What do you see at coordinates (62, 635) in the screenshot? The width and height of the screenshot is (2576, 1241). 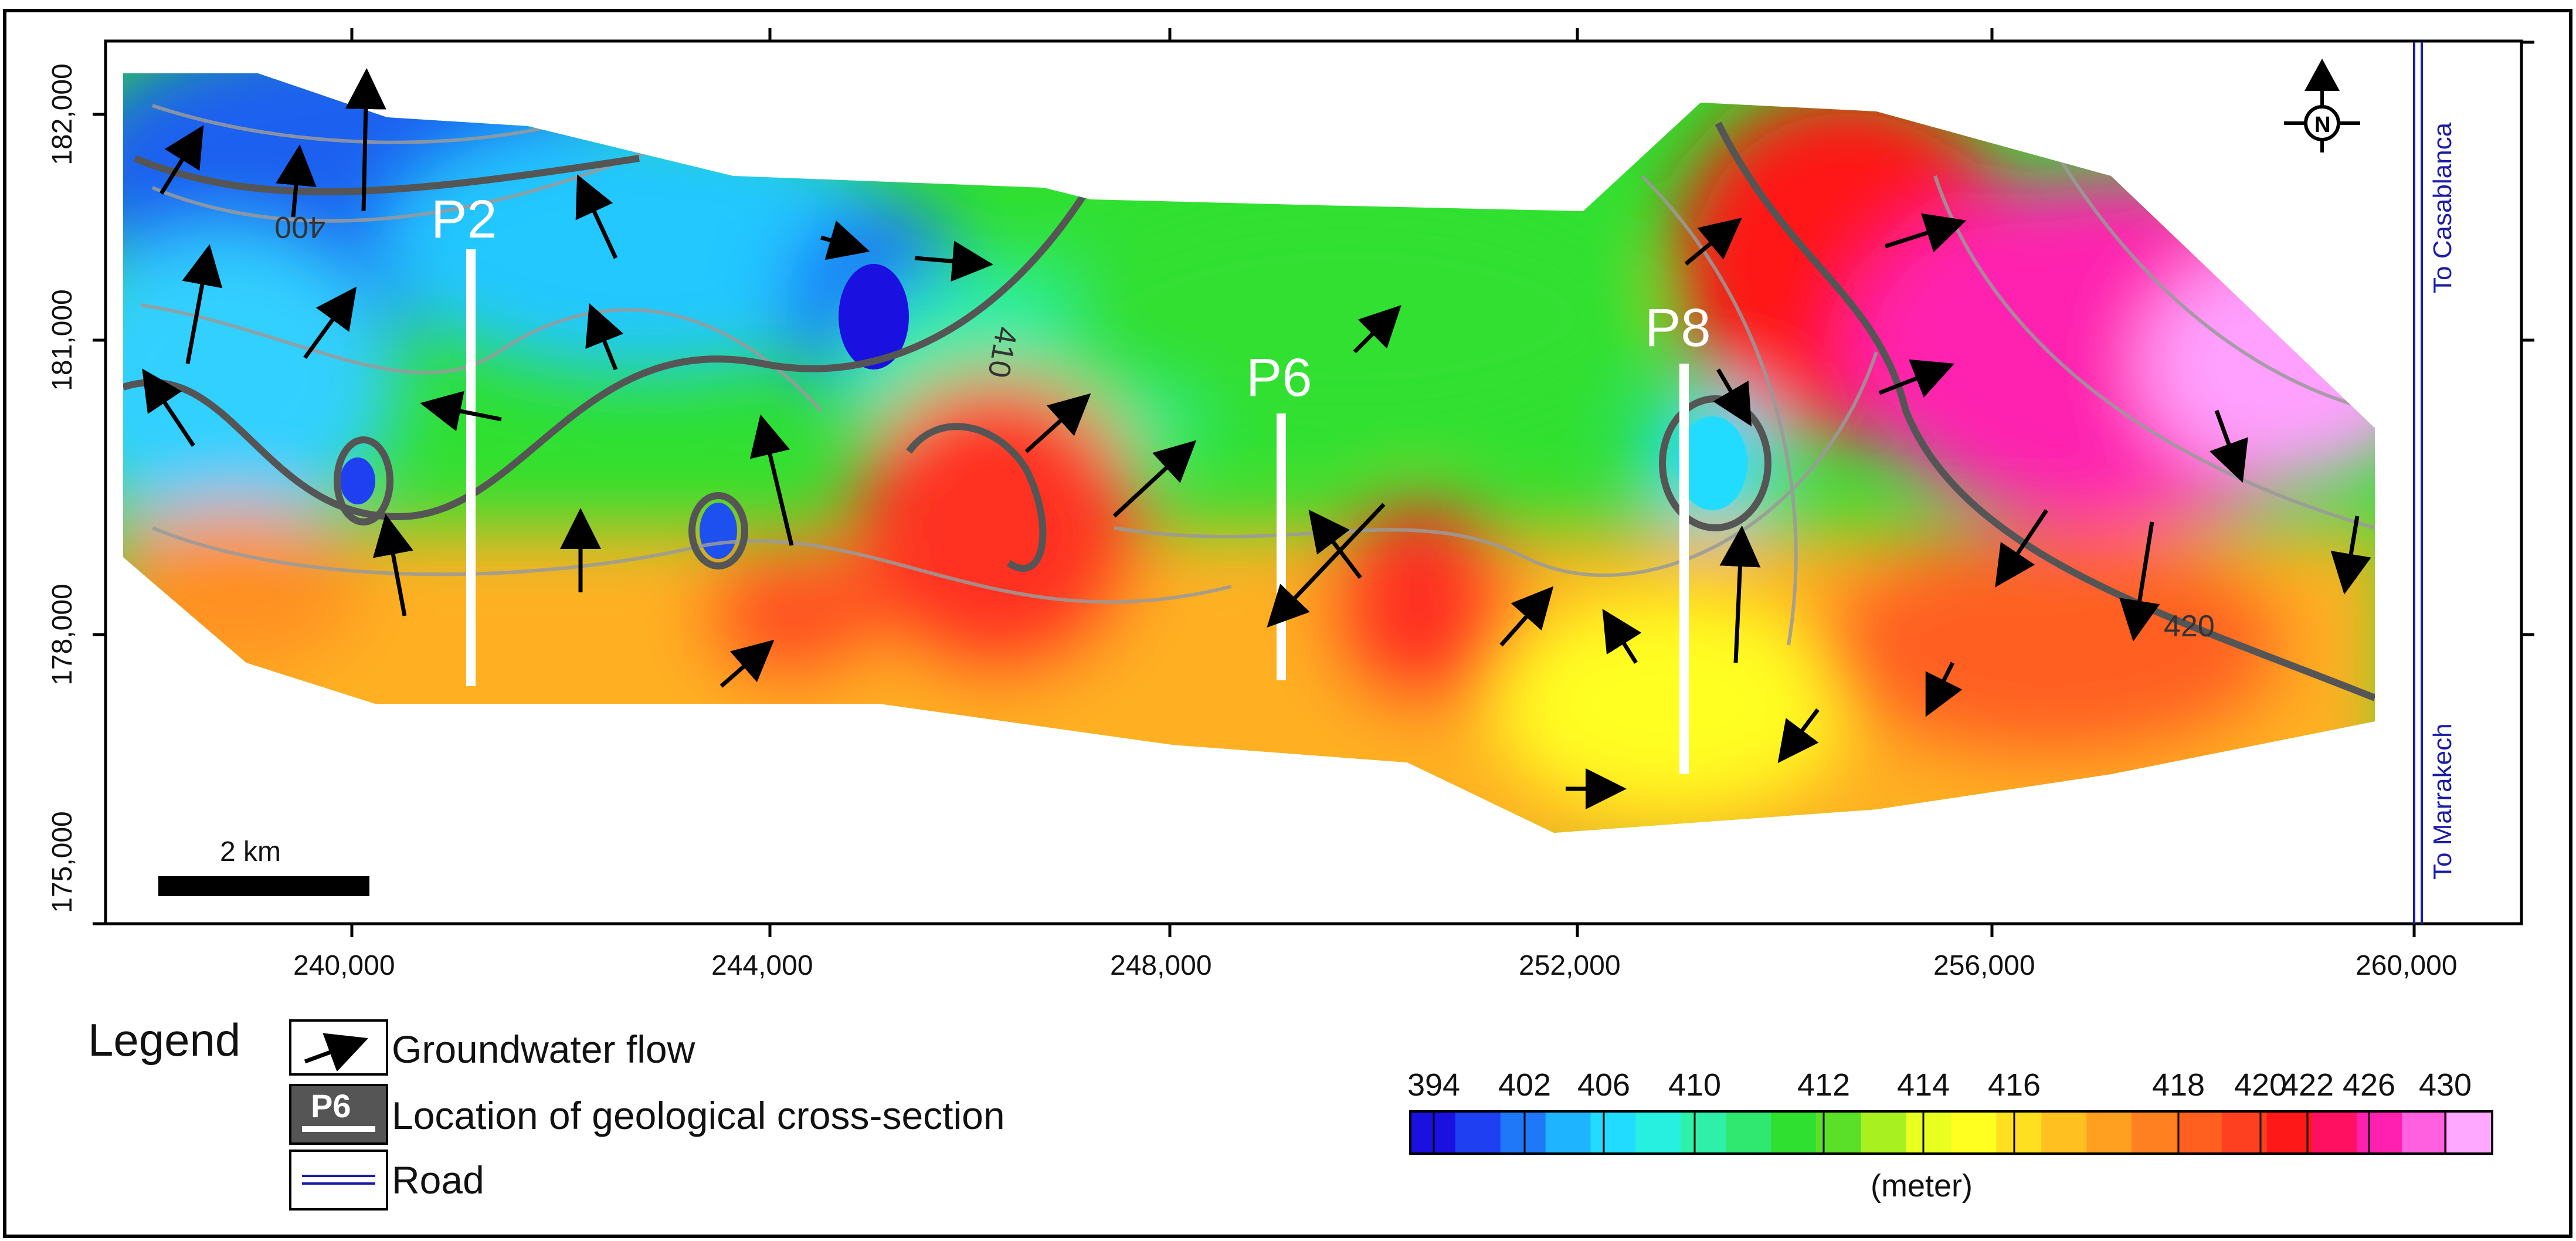 I see `y-tick-178000: 178,000` at bounding box center [62, 635].